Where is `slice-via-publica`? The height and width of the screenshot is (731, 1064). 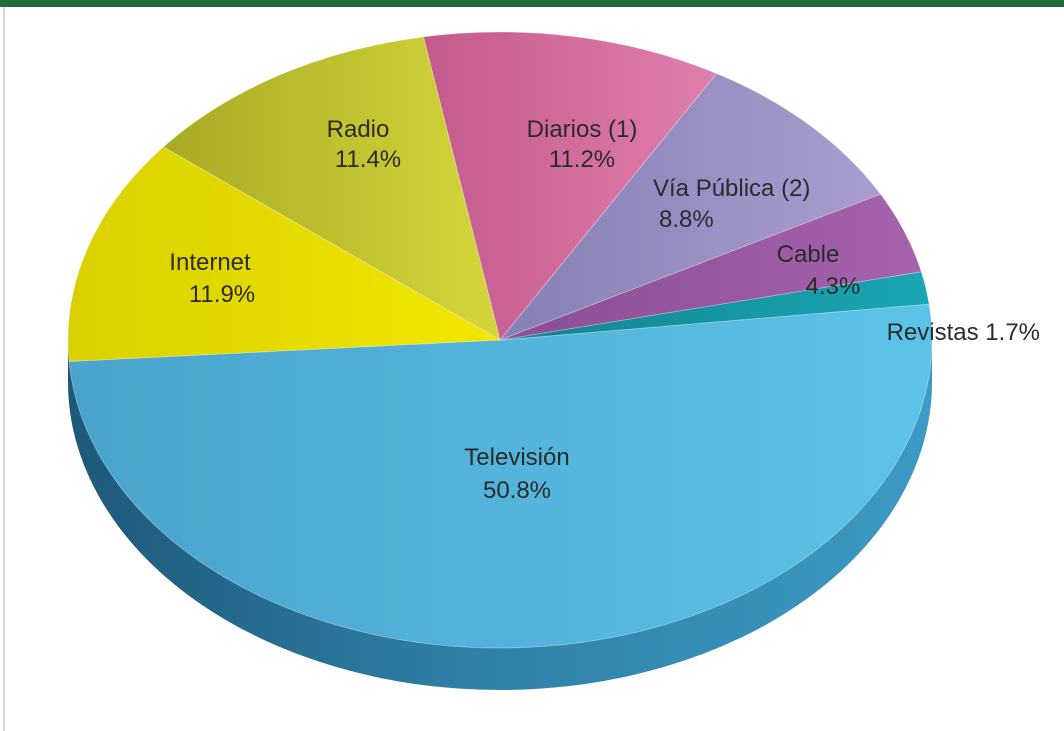
slice-via-publica is located at coordinates (690, 207).